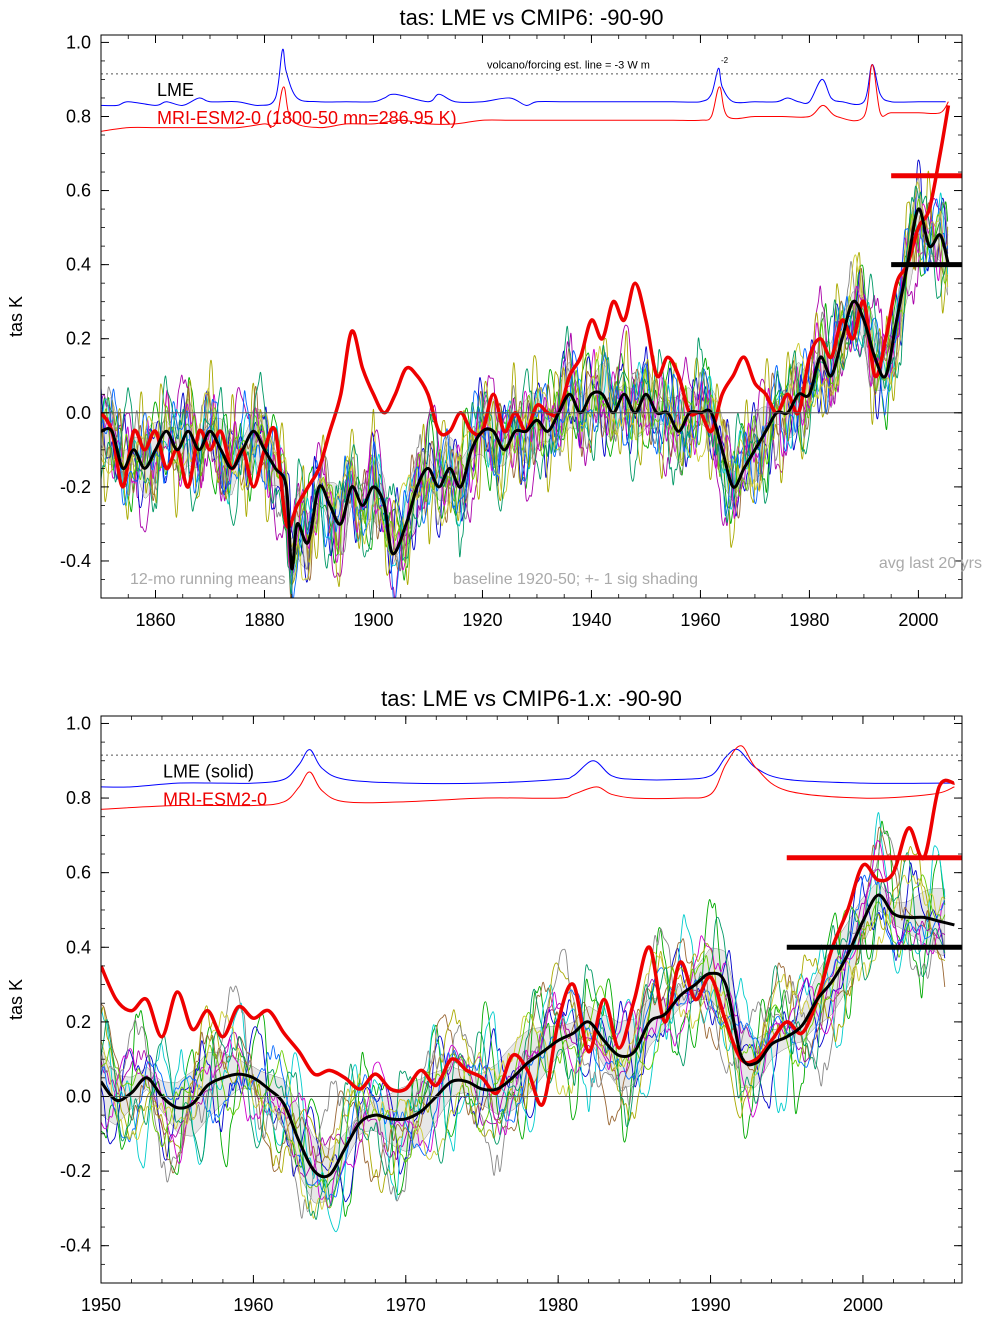 This screenshot has width=983, height=1325. What do you see at coordinates (531, 17) in the screenshot?
I see `chart-title: tas: LME vs CMIP6: -90-90` at bounding box center [531, 17].